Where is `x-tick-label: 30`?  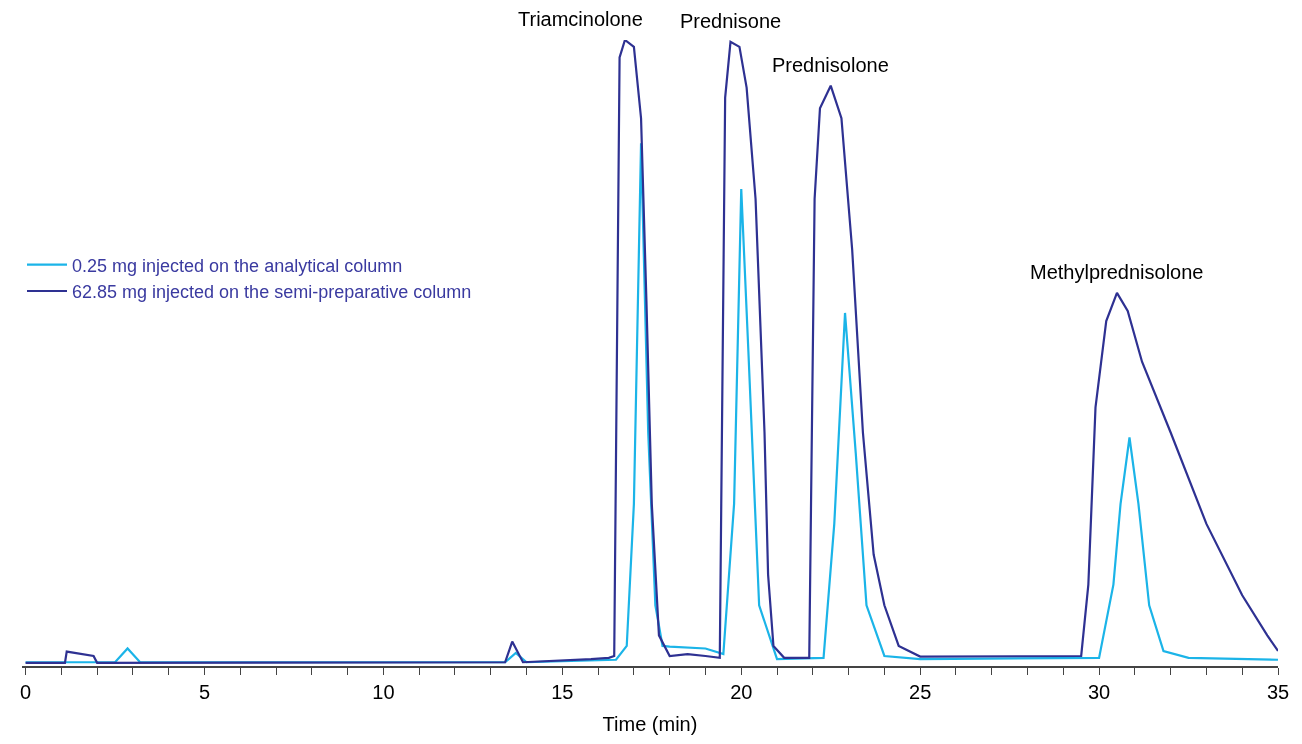
x-tick-label: 30 is located at coordinates (1099, 691).